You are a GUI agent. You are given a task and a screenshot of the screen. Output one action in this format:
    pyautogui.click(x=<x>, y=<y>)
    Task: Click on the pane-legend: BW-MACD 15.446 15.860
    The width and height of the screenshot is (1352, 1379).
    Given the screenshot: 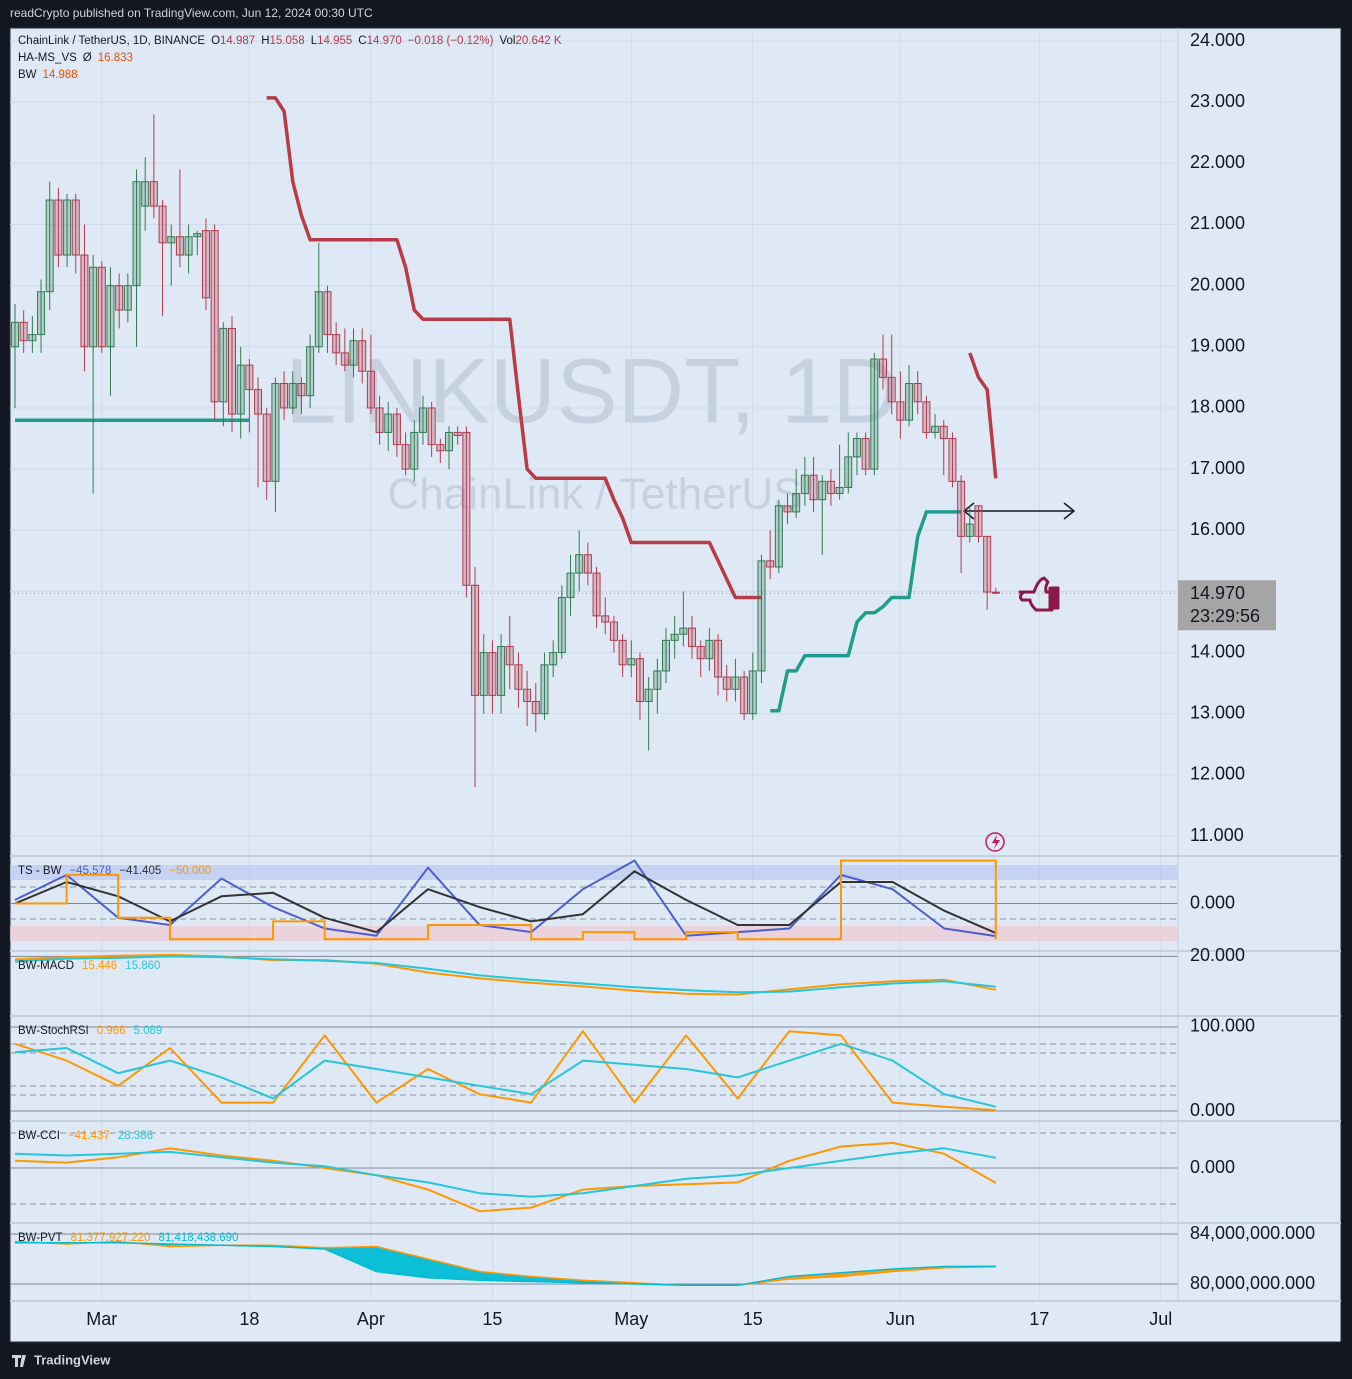 What is the action you would take?
    pyautogui.click(x=89, y=966)
    